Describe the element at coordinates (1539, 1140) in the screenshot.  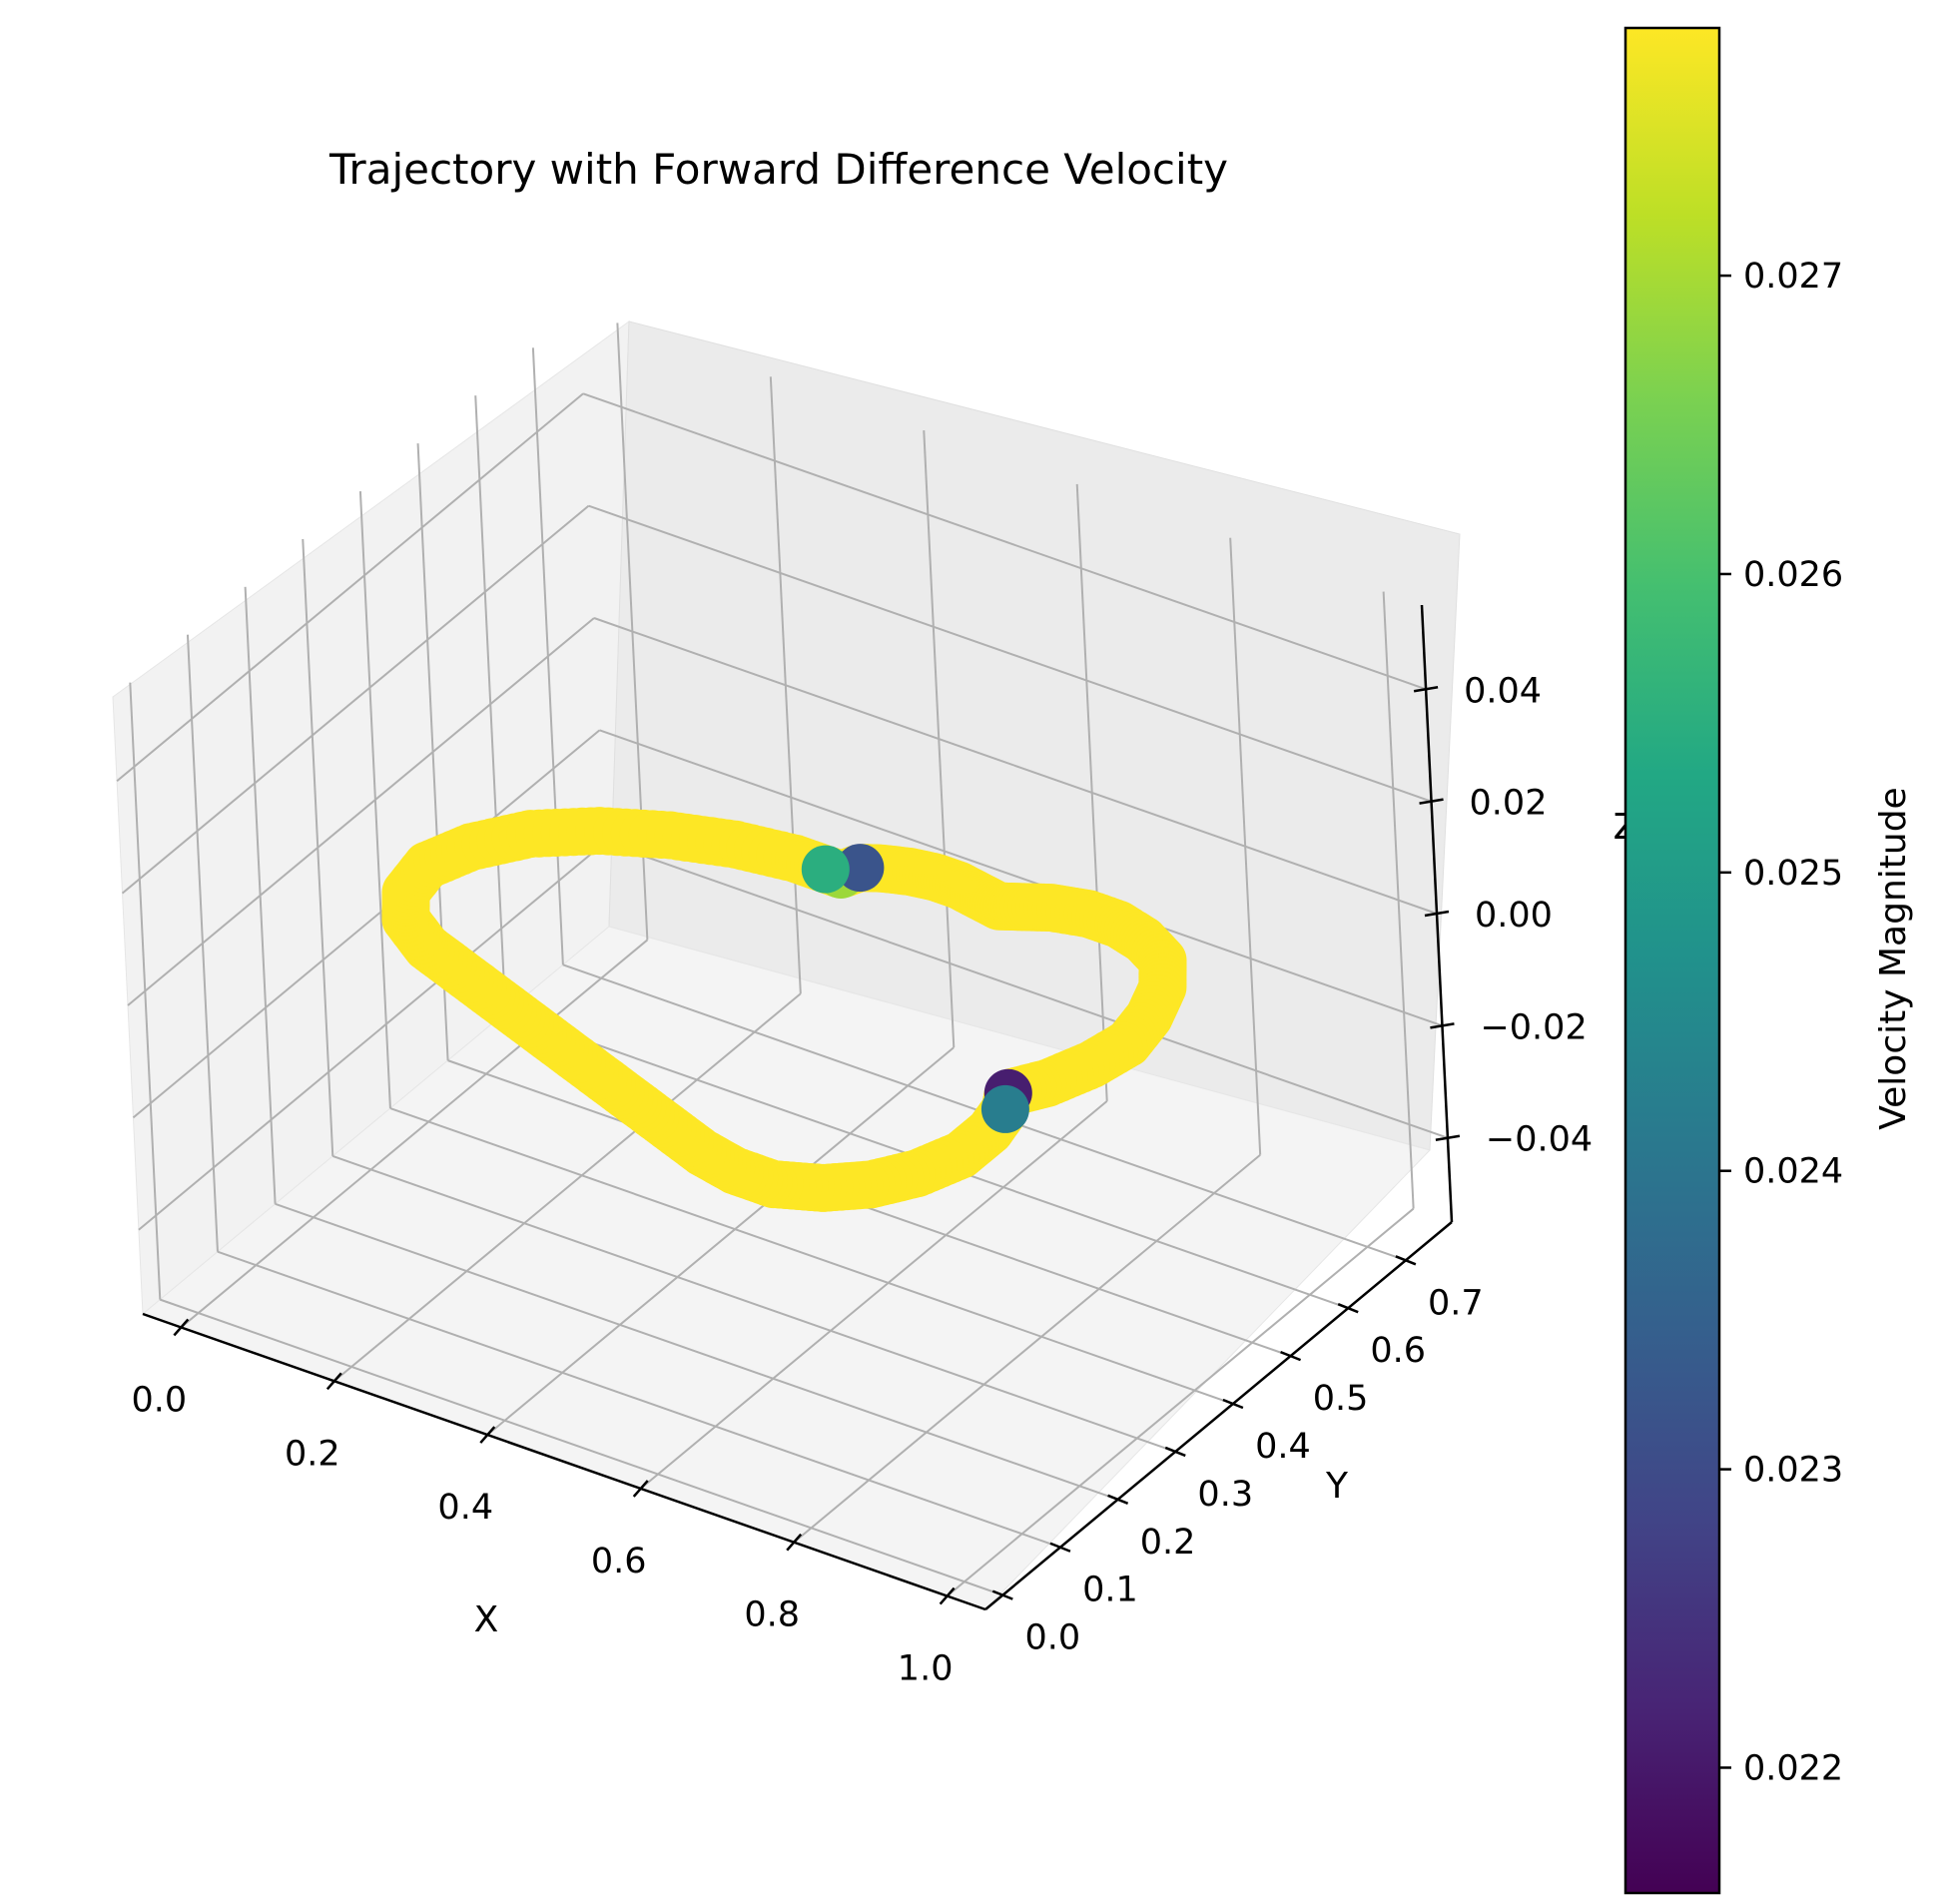
I see `z-tick-label: −0.04` at that location.